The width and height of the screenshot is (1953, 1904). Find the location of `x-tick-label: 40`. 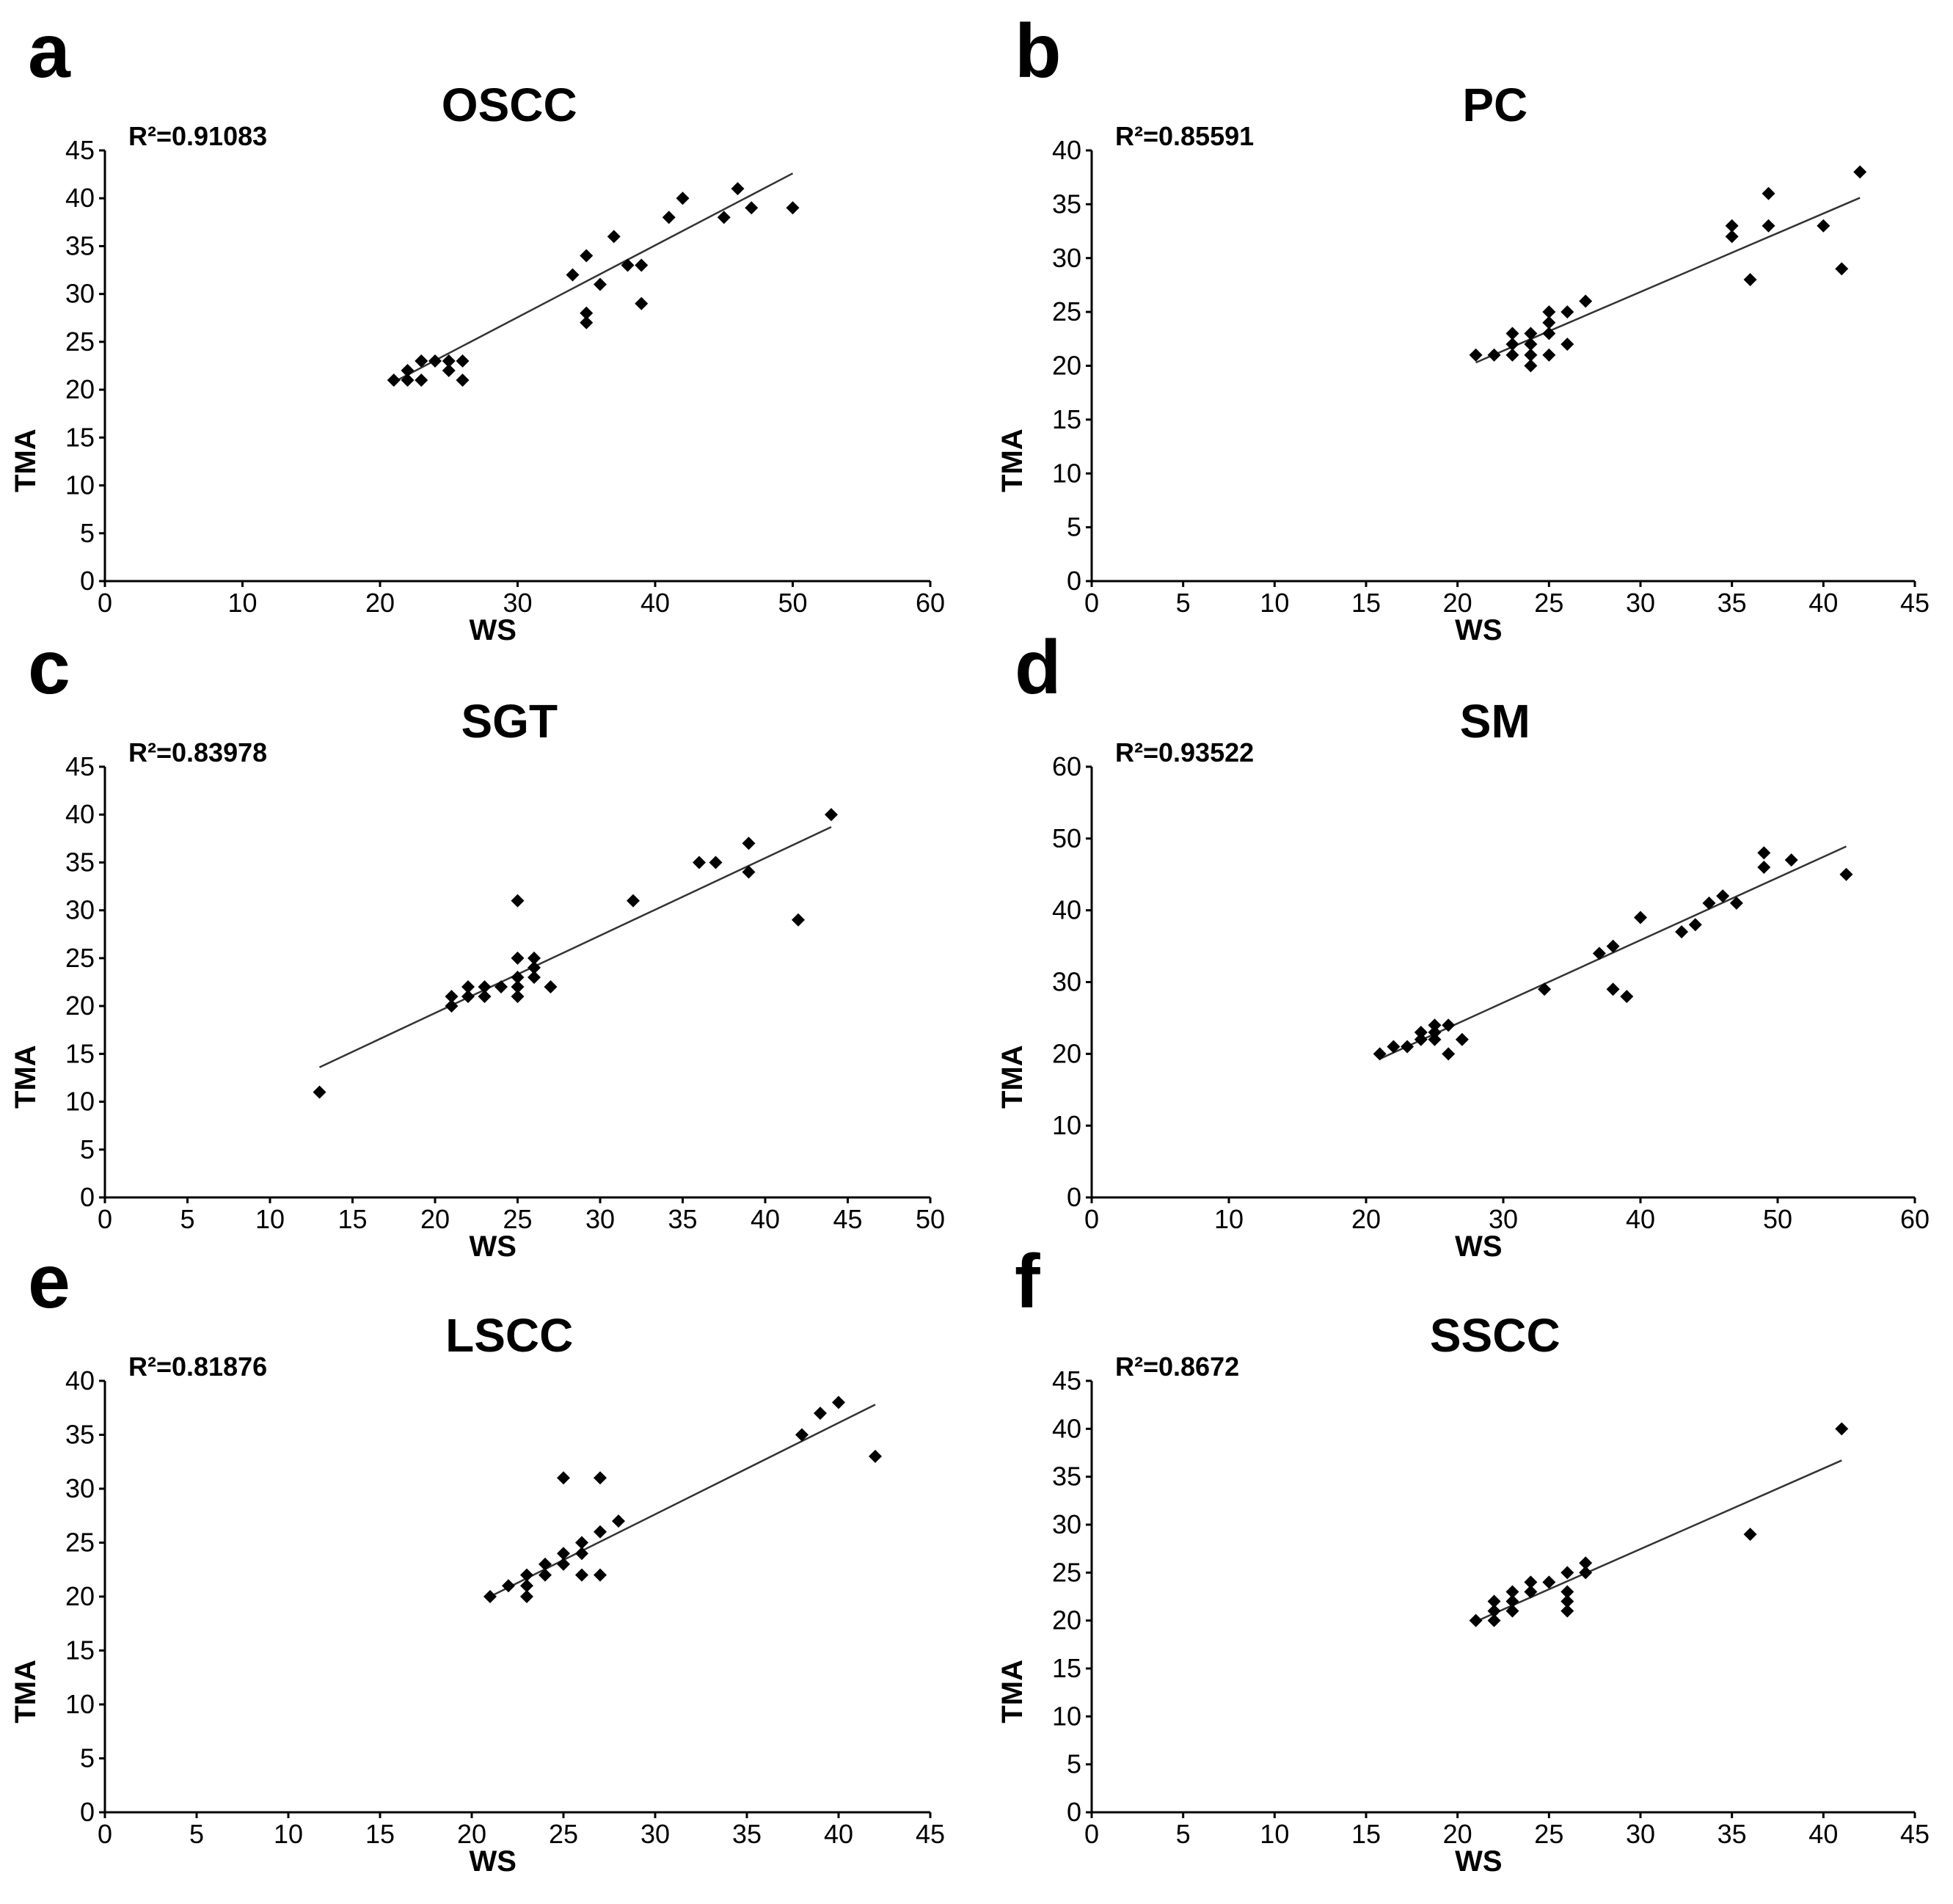

x-tick-label: 40 is located at coordinates (765, 1219).